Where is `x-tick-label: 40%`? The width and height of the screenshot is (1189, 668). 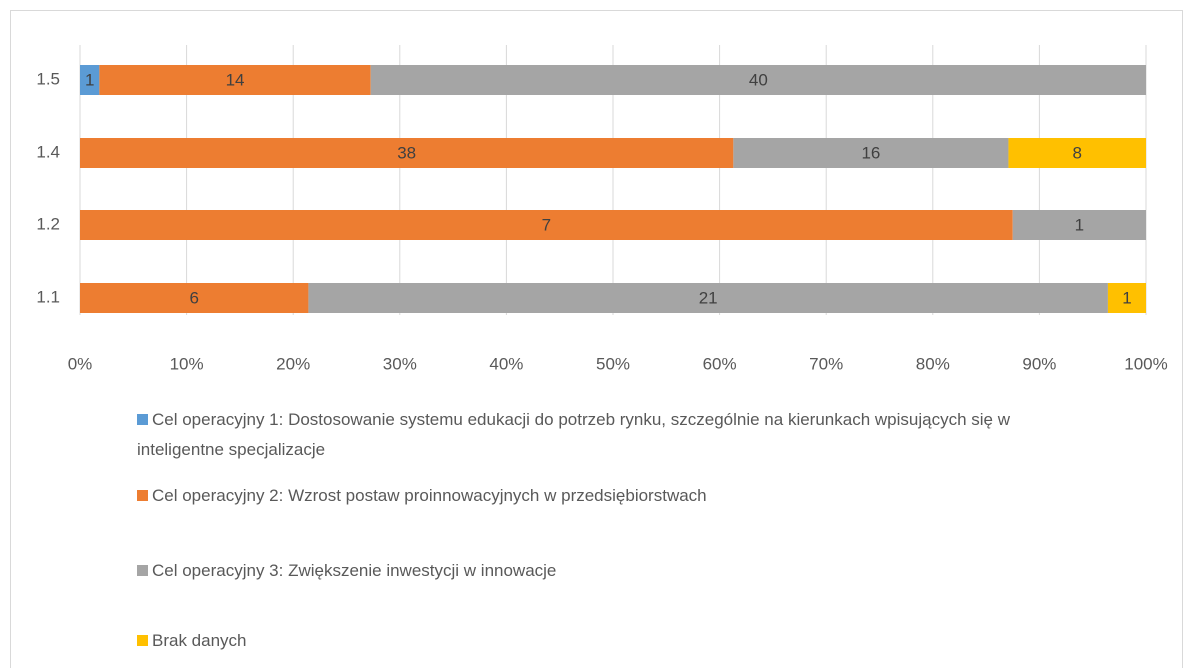 x-tick-label: 40% is located at coordinates (506, 363).